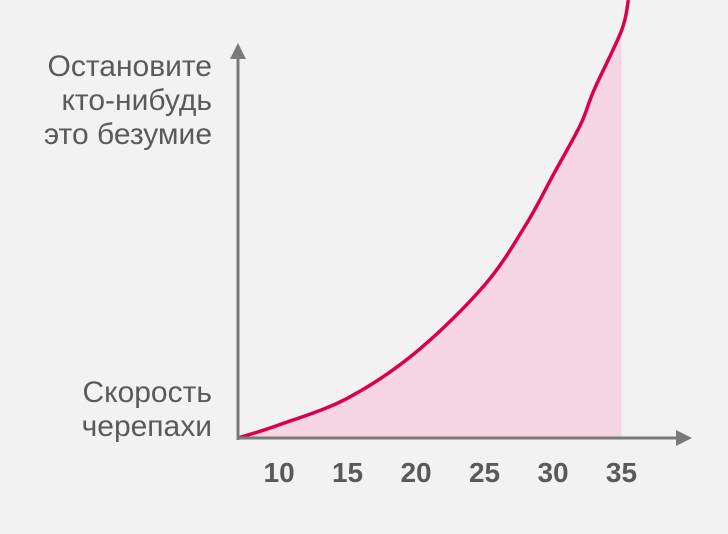 This screenshot has height=534, width=728. I want to click on x-tick-label: 30, so click(552, 472).